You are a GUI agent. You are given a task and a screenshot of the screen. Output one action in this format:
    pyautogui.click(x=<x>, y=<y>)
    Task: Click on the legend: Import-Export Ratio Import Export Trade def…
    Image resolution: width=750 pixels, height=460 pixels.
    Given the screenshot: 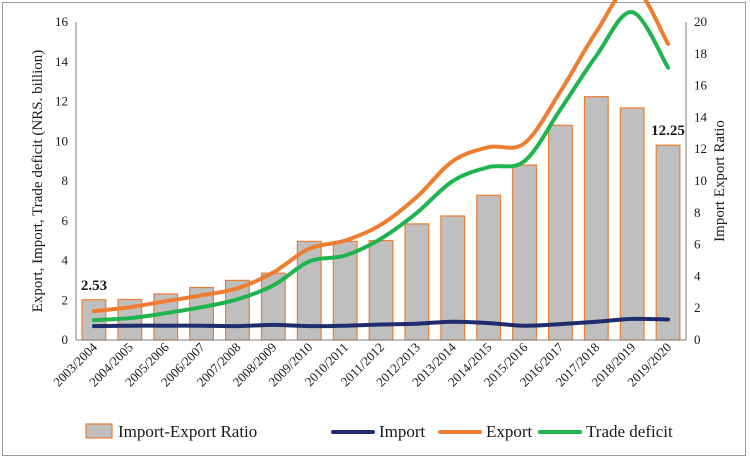 What is the action you would take?
    pyautogui.click(x=379, y=431)
    